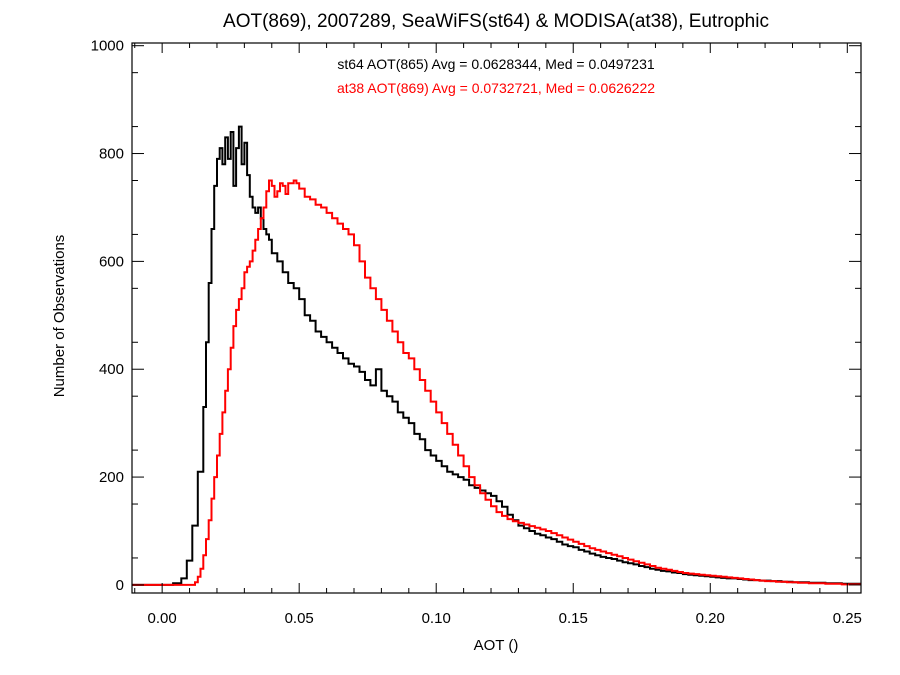 The width and height of the screenshot is (900, 675). I want to click on x-tick-label: 0.25, so click(847, 618).